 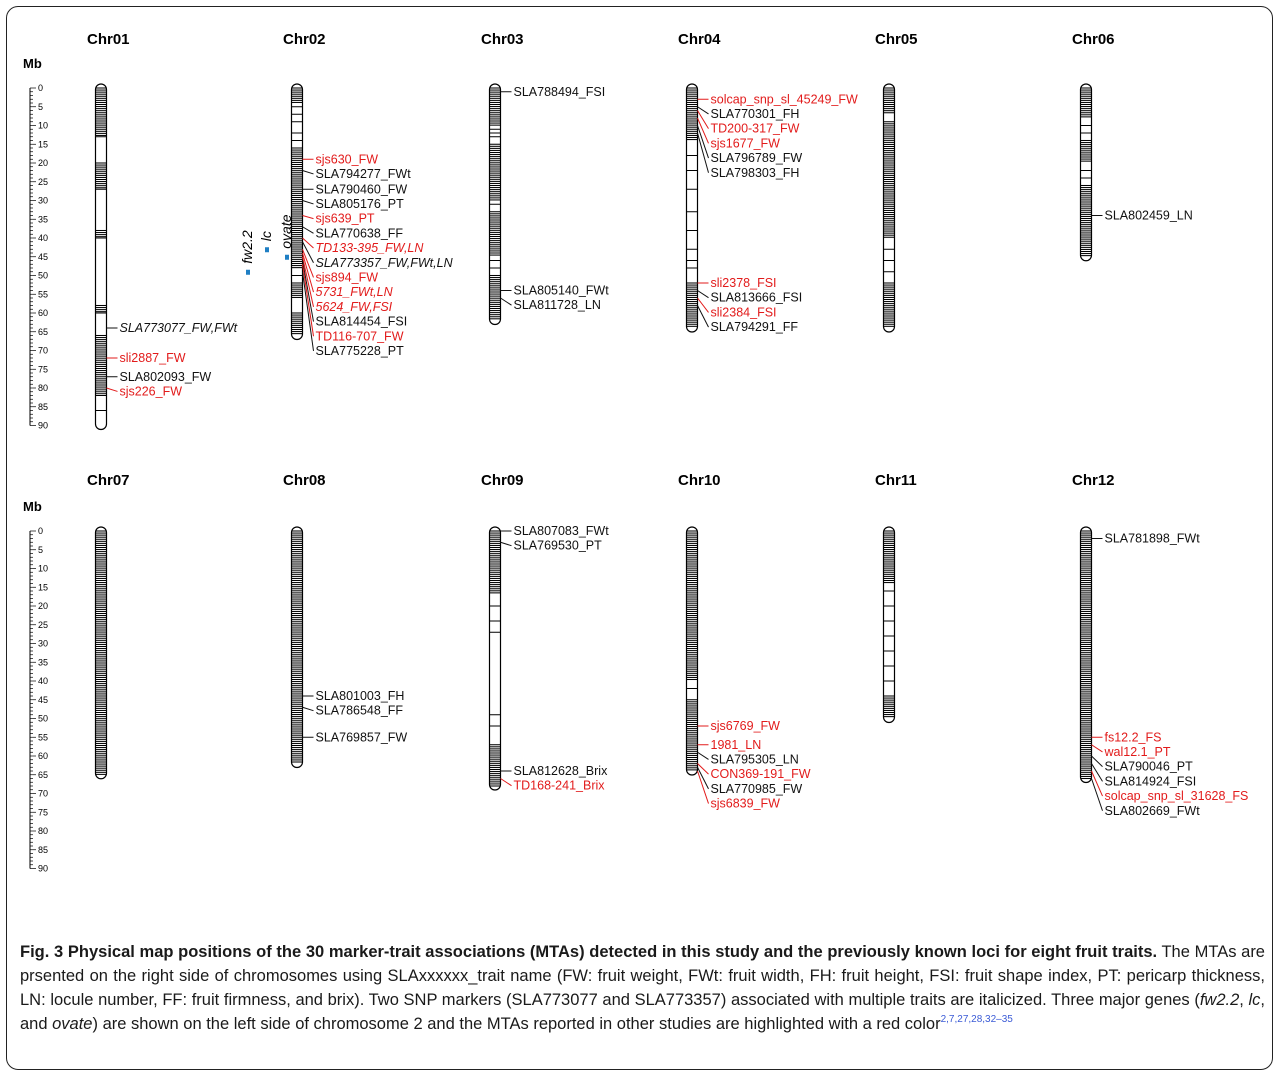 What do you see at coordinates (345, 219) in the screenshot?
I see `marker-label: sjs639_PT` at bounding box center [345, 219].